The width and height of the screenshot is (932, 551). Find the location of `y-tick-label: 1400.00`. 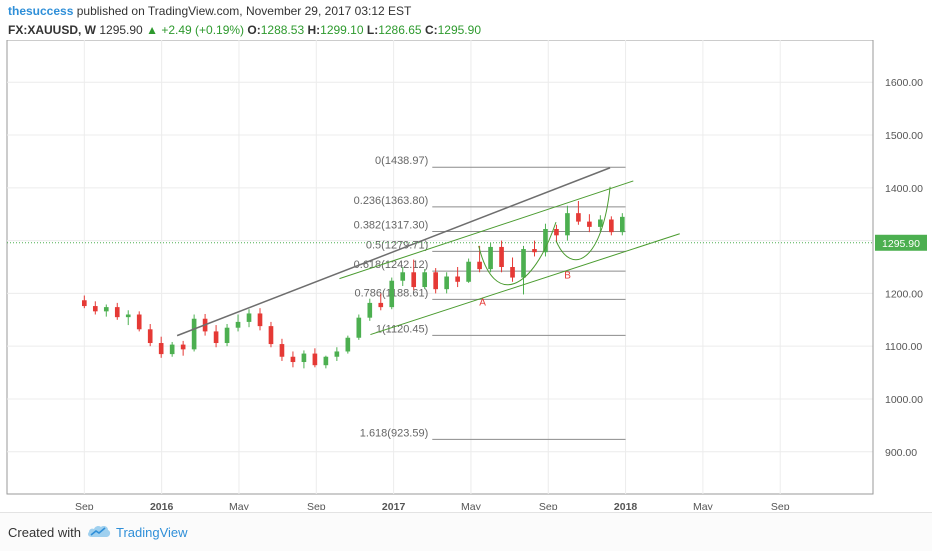

y-tick-label: 1400.00 is located at coordinates (904, 189).